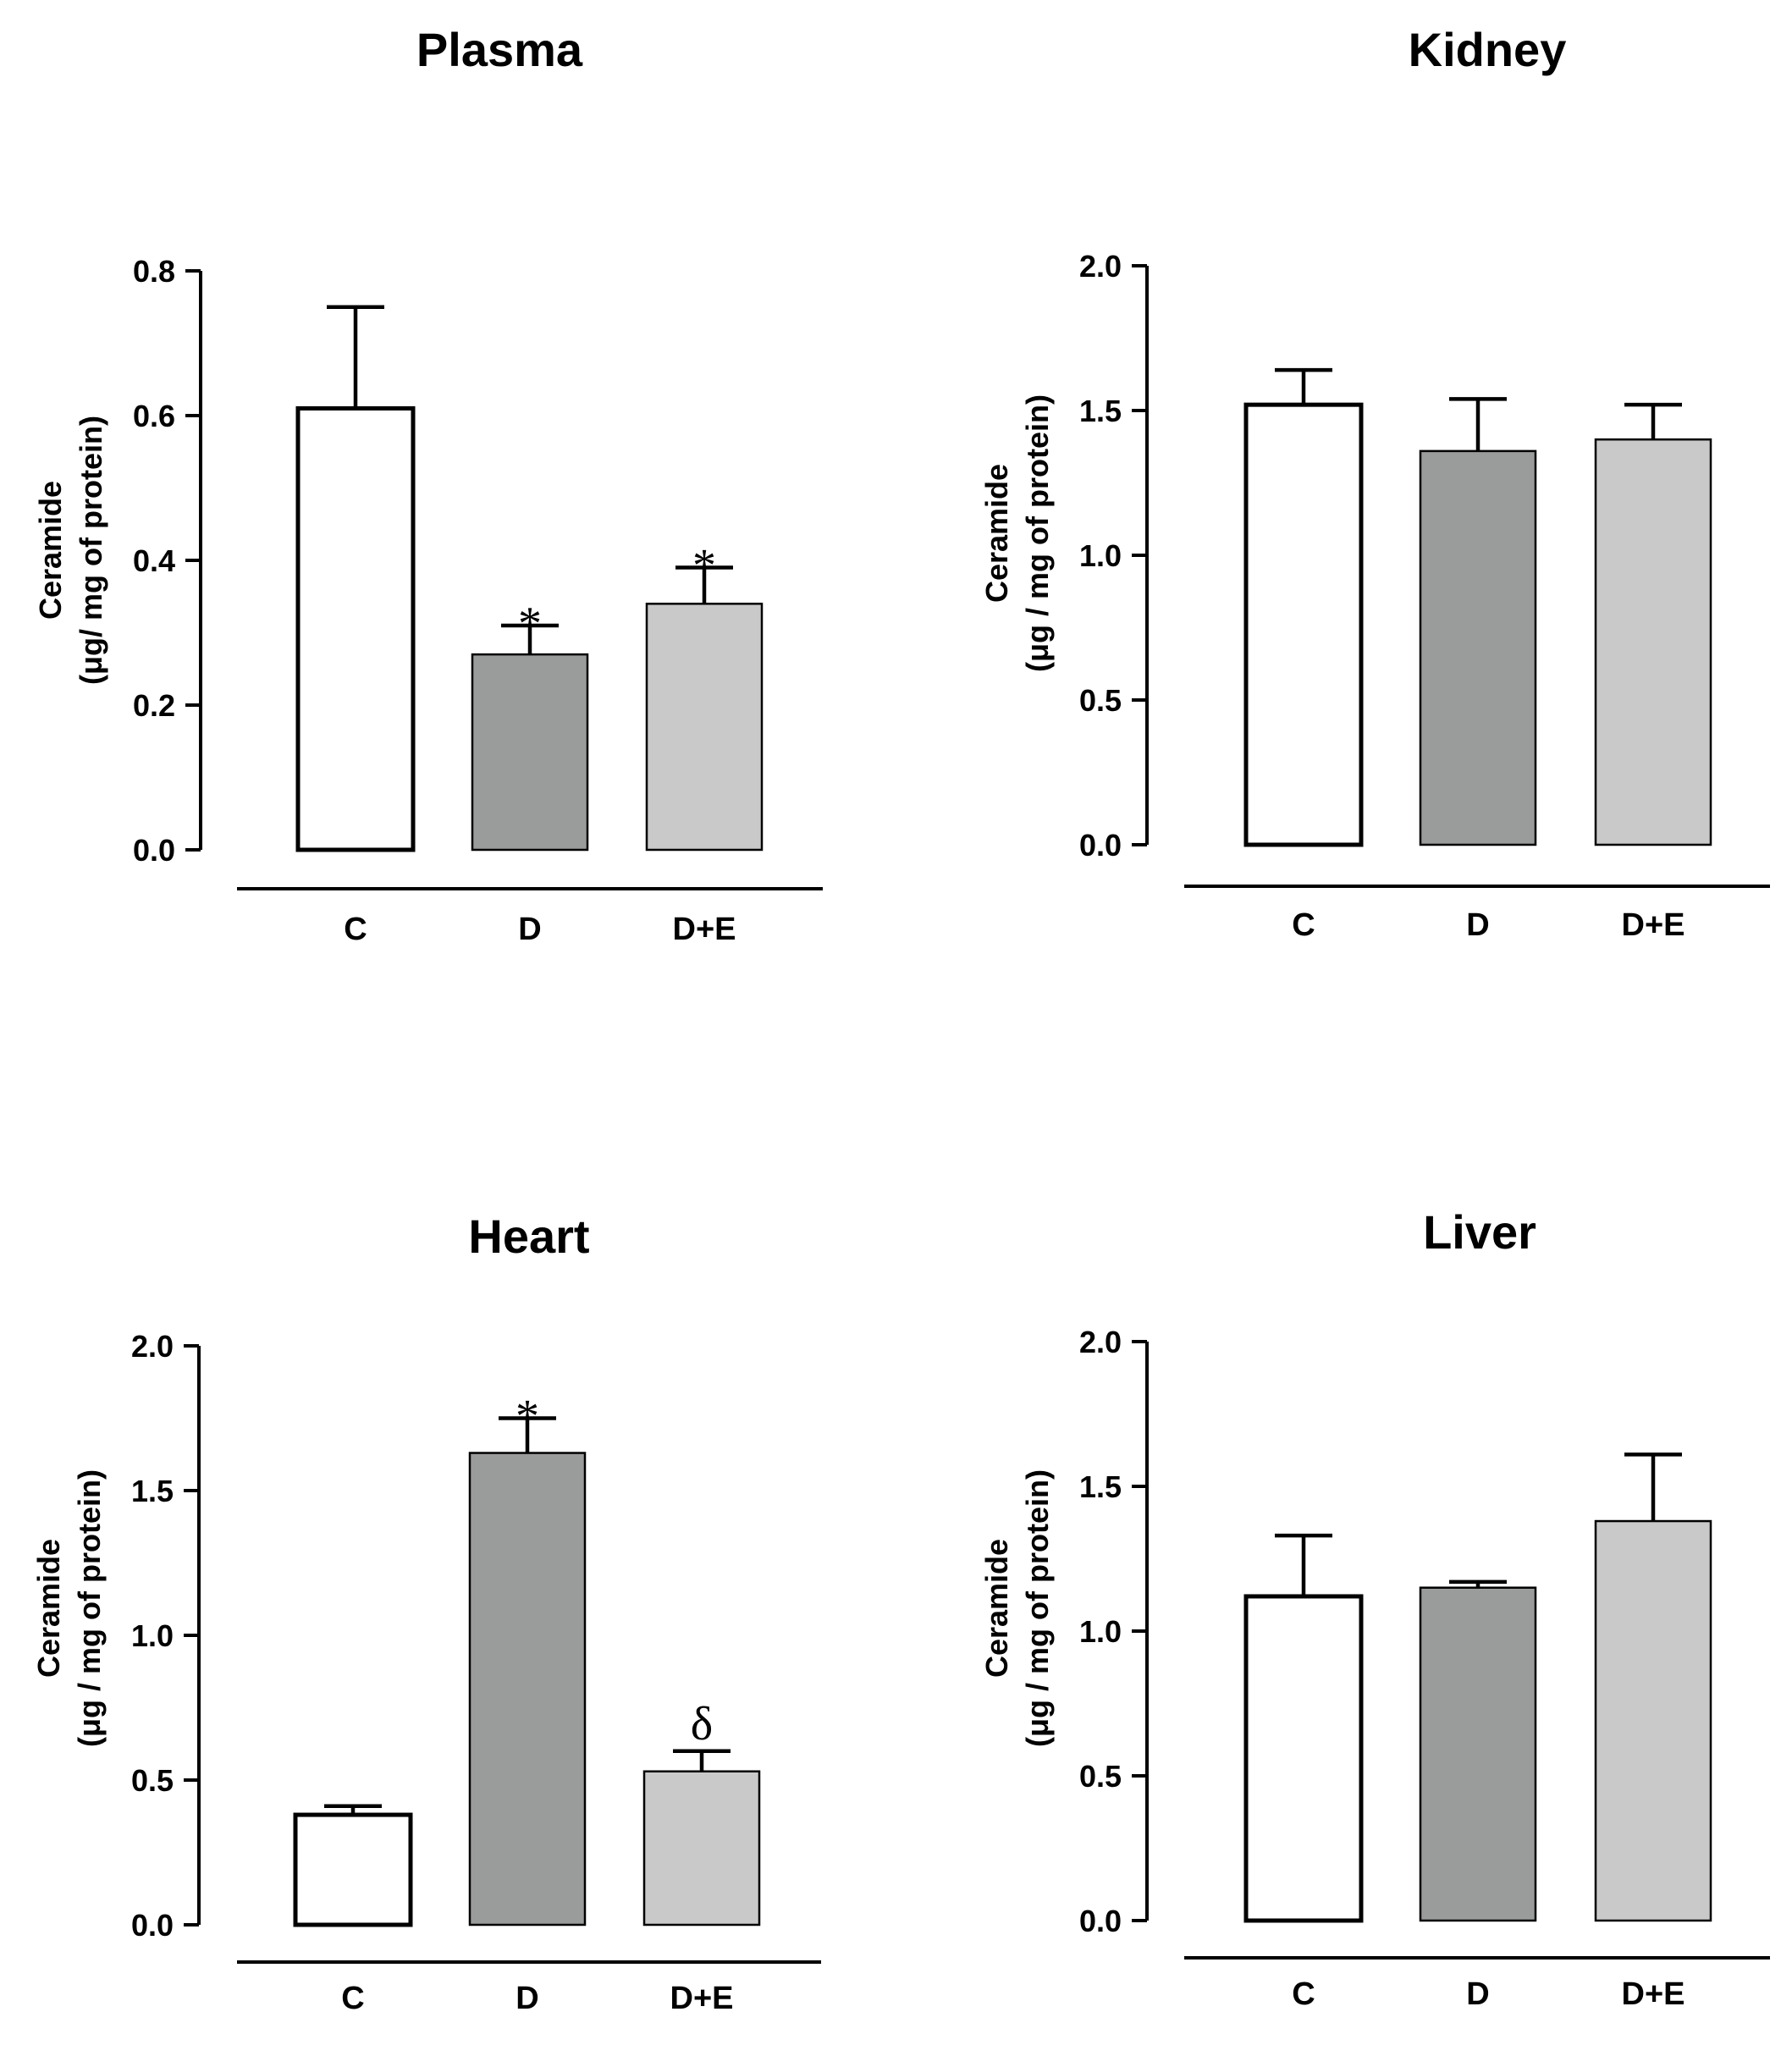 Image resolution: width=1792 pixels, height=2045 pixels. What do you see at coordinates (500, 49) in the screenshot?
I see `chart-title: Plasma` at bounding box center [500, 49].